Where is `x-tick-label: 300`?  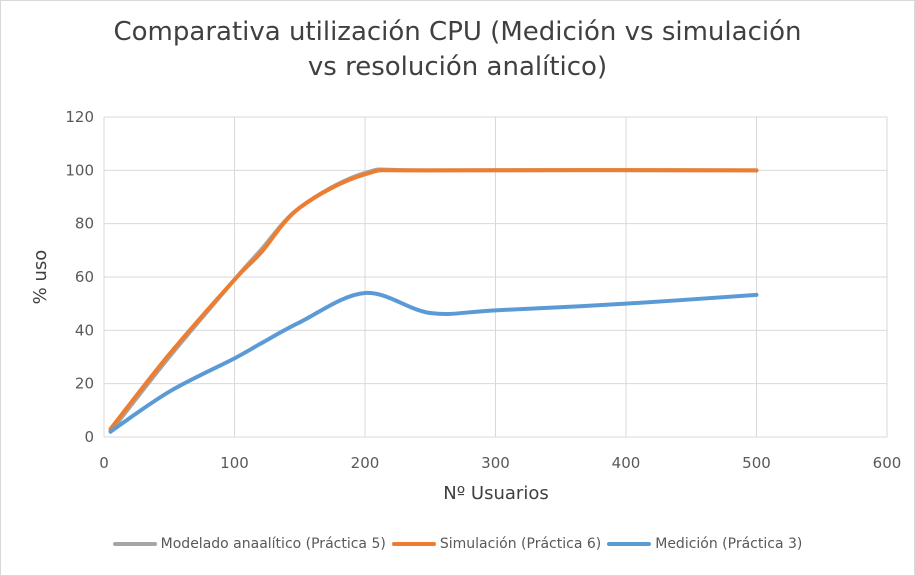 x-tick-label: 300 is located at coordinates (495, 463).